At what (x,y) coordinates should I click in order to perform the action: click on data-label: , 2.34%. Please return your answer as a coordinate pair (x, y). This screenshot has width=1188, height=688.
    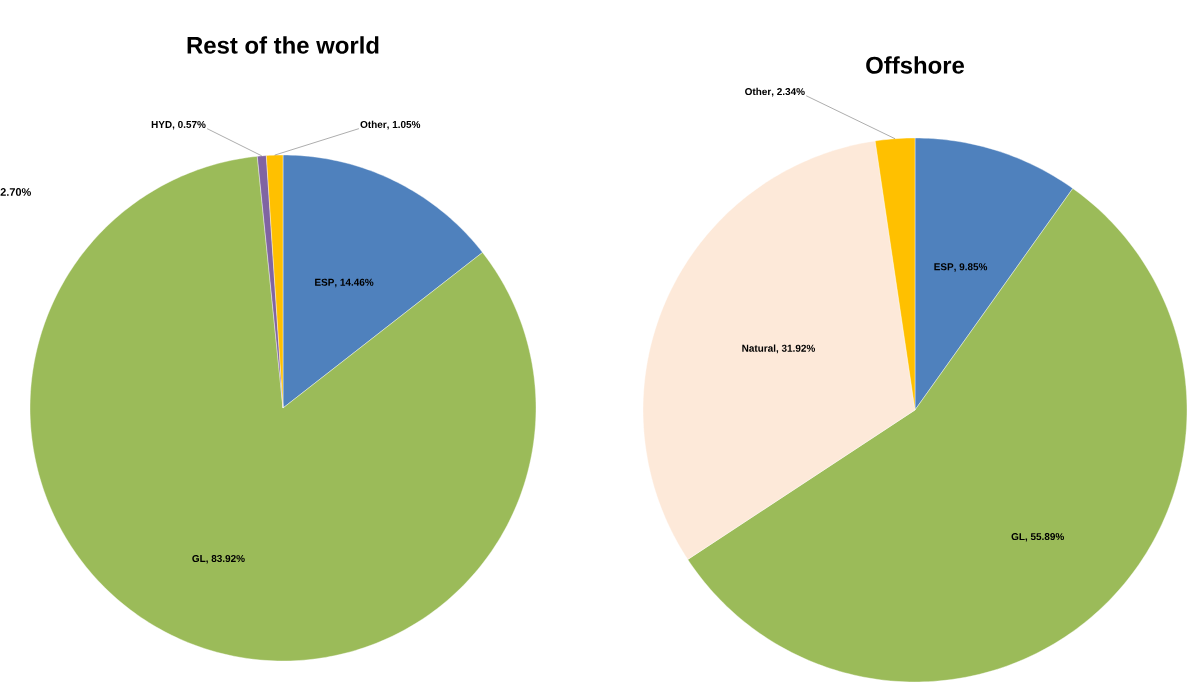
    Looking at the image, I should click on (788, 92).